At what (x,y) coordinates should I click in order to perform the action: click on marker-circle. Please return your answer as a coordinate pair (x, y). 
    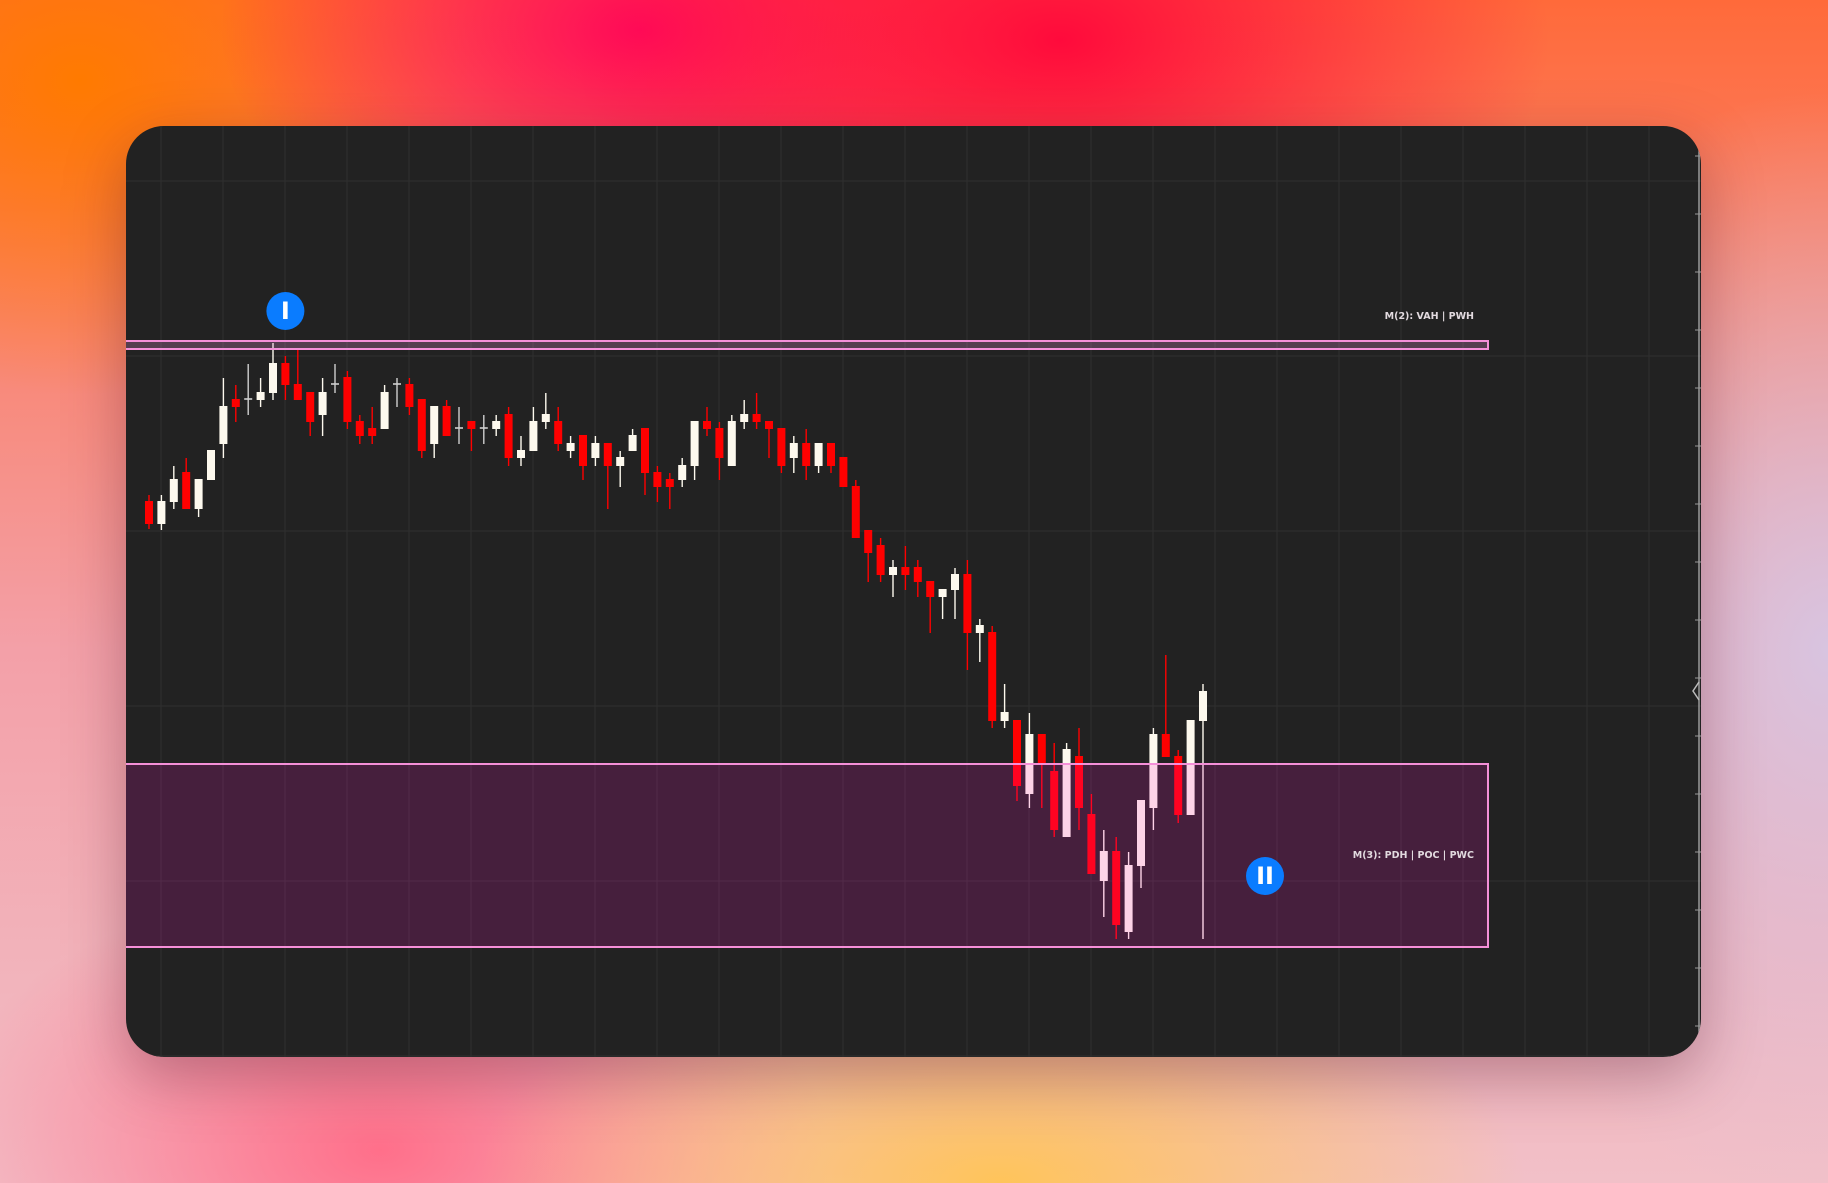
    Looking at the image, I should click on (285, 311).